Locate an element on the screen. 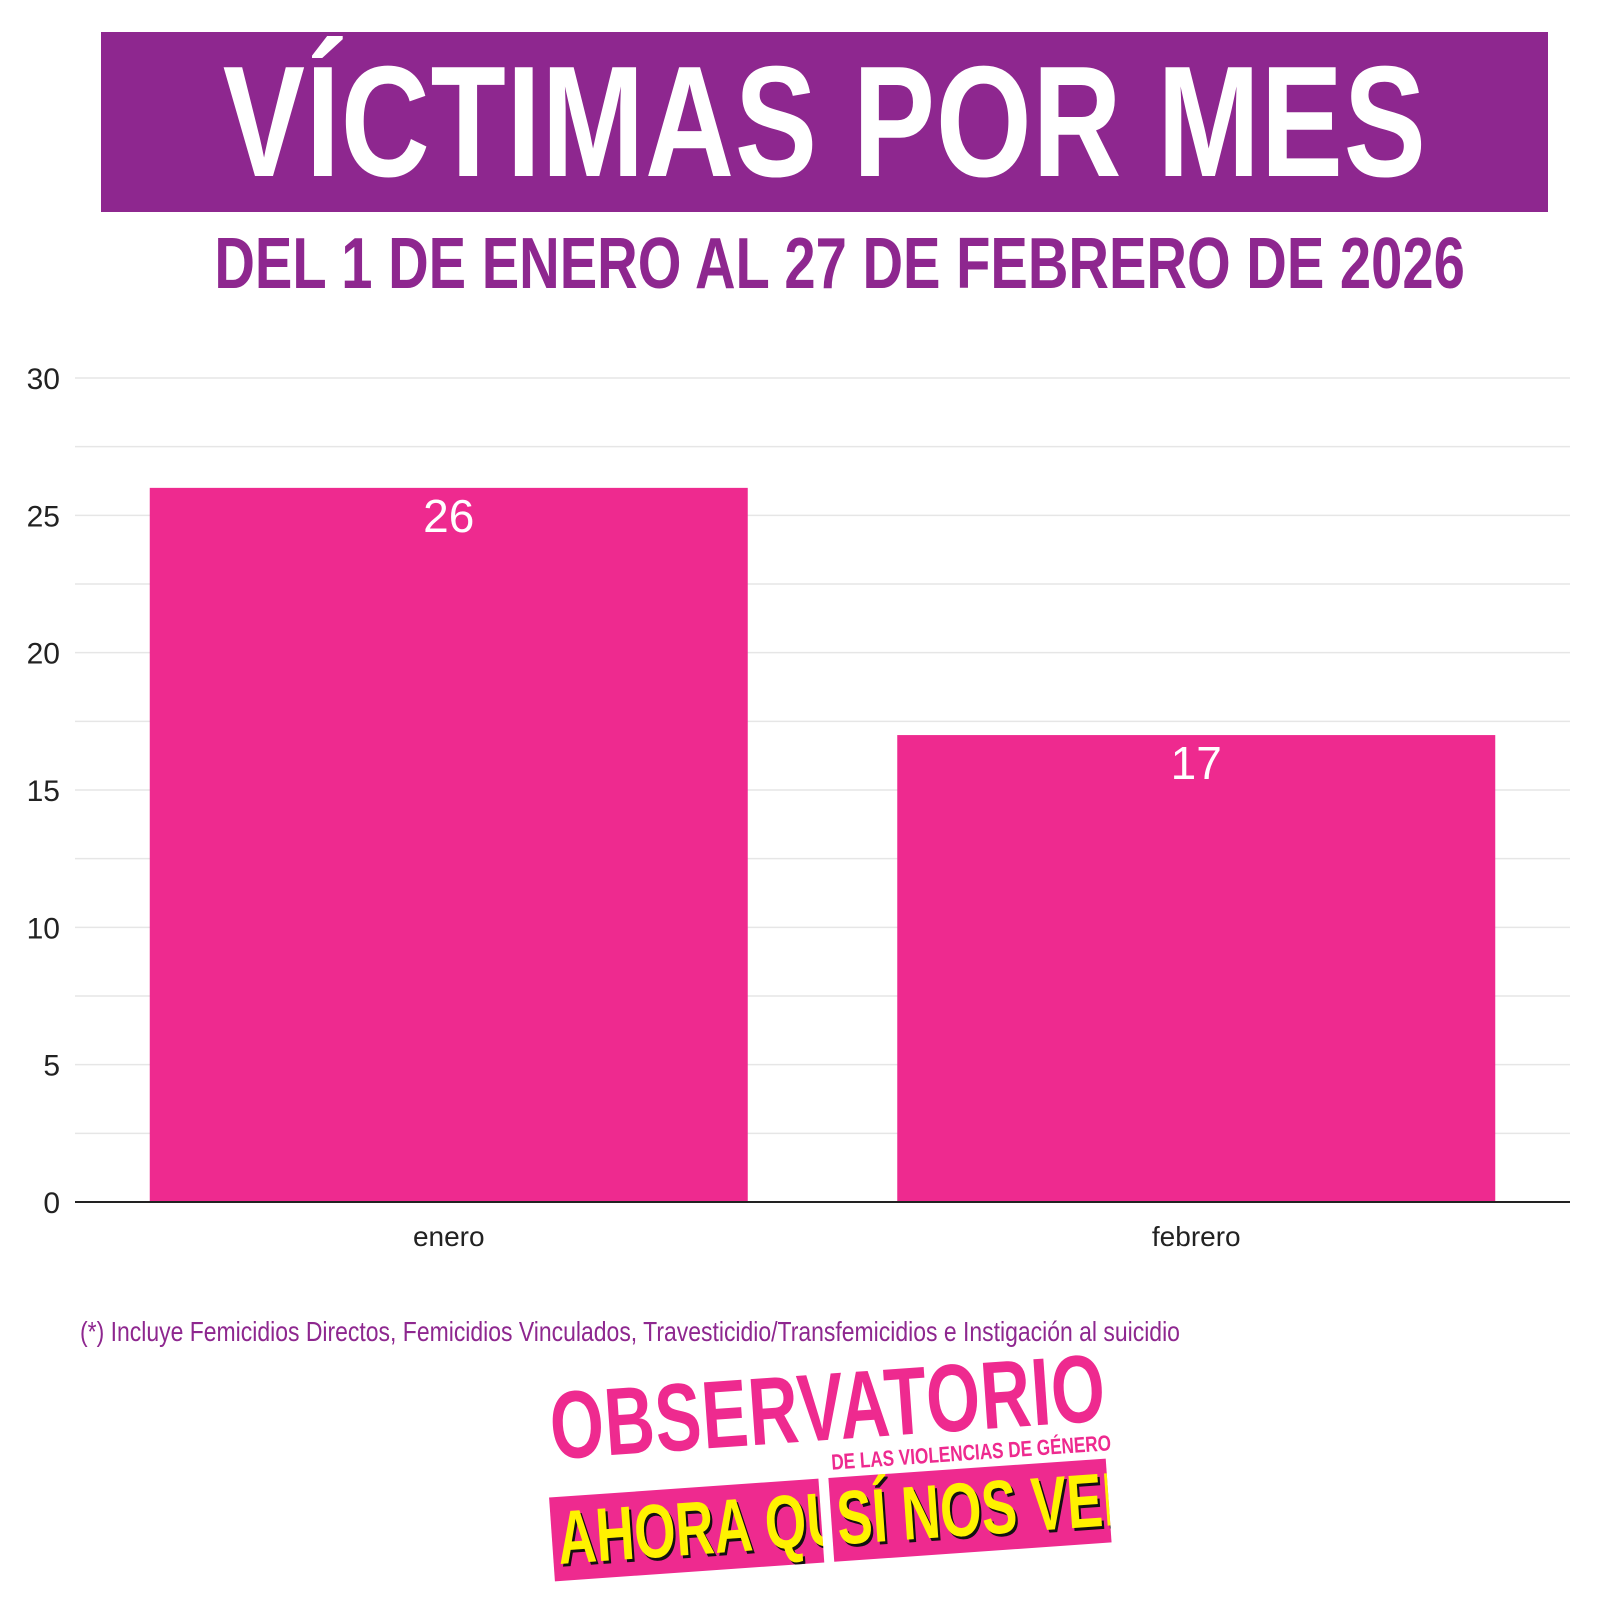 The width and height of the screenshot is (1600, 1604). logo-box-right: SÍ NOS VEN is located at coordinates (970, 1510).